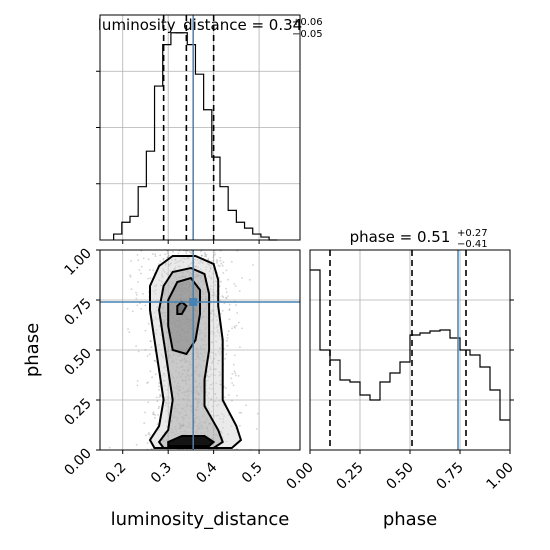  What do you see at coordinates (400, 237) in the screenshot?
I see `title-main: phase = 0.51` at bounding box center [400, 237].